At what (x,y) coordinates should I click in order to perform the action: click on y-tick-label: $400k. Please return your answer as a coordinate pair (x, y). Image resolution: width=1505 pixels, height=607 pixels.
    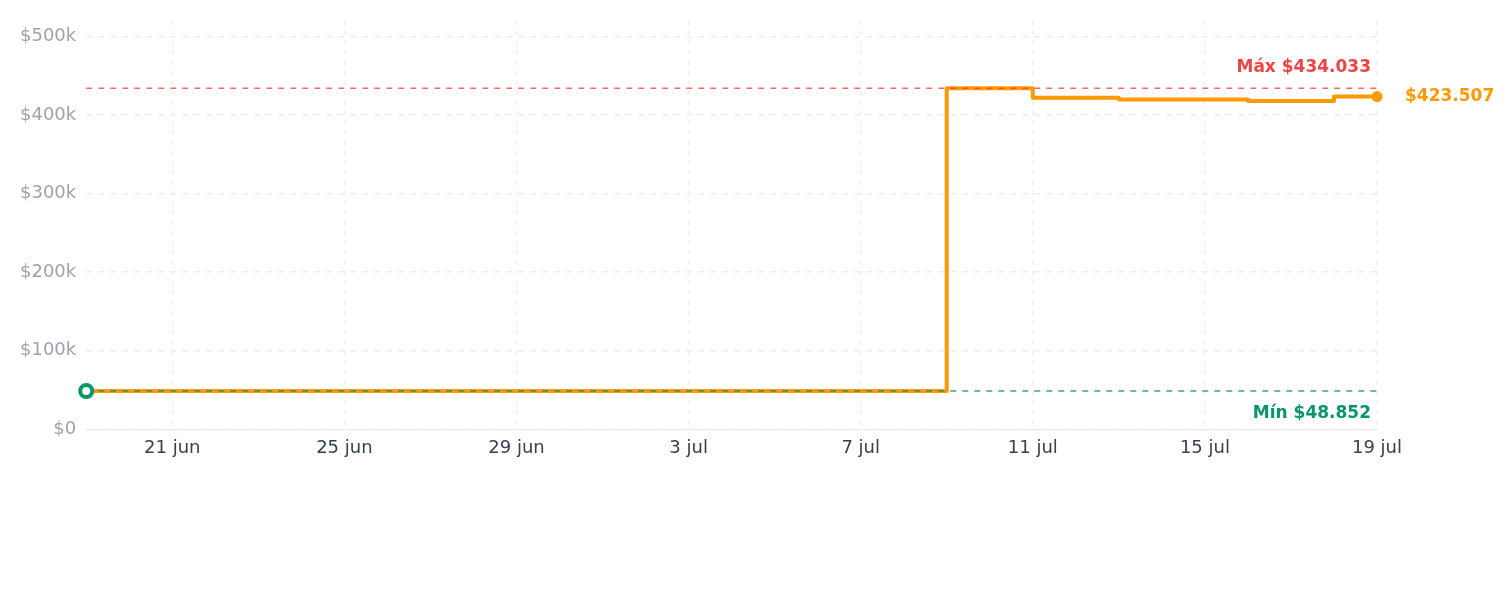
    Looking at the image, I should click on (48, 113).